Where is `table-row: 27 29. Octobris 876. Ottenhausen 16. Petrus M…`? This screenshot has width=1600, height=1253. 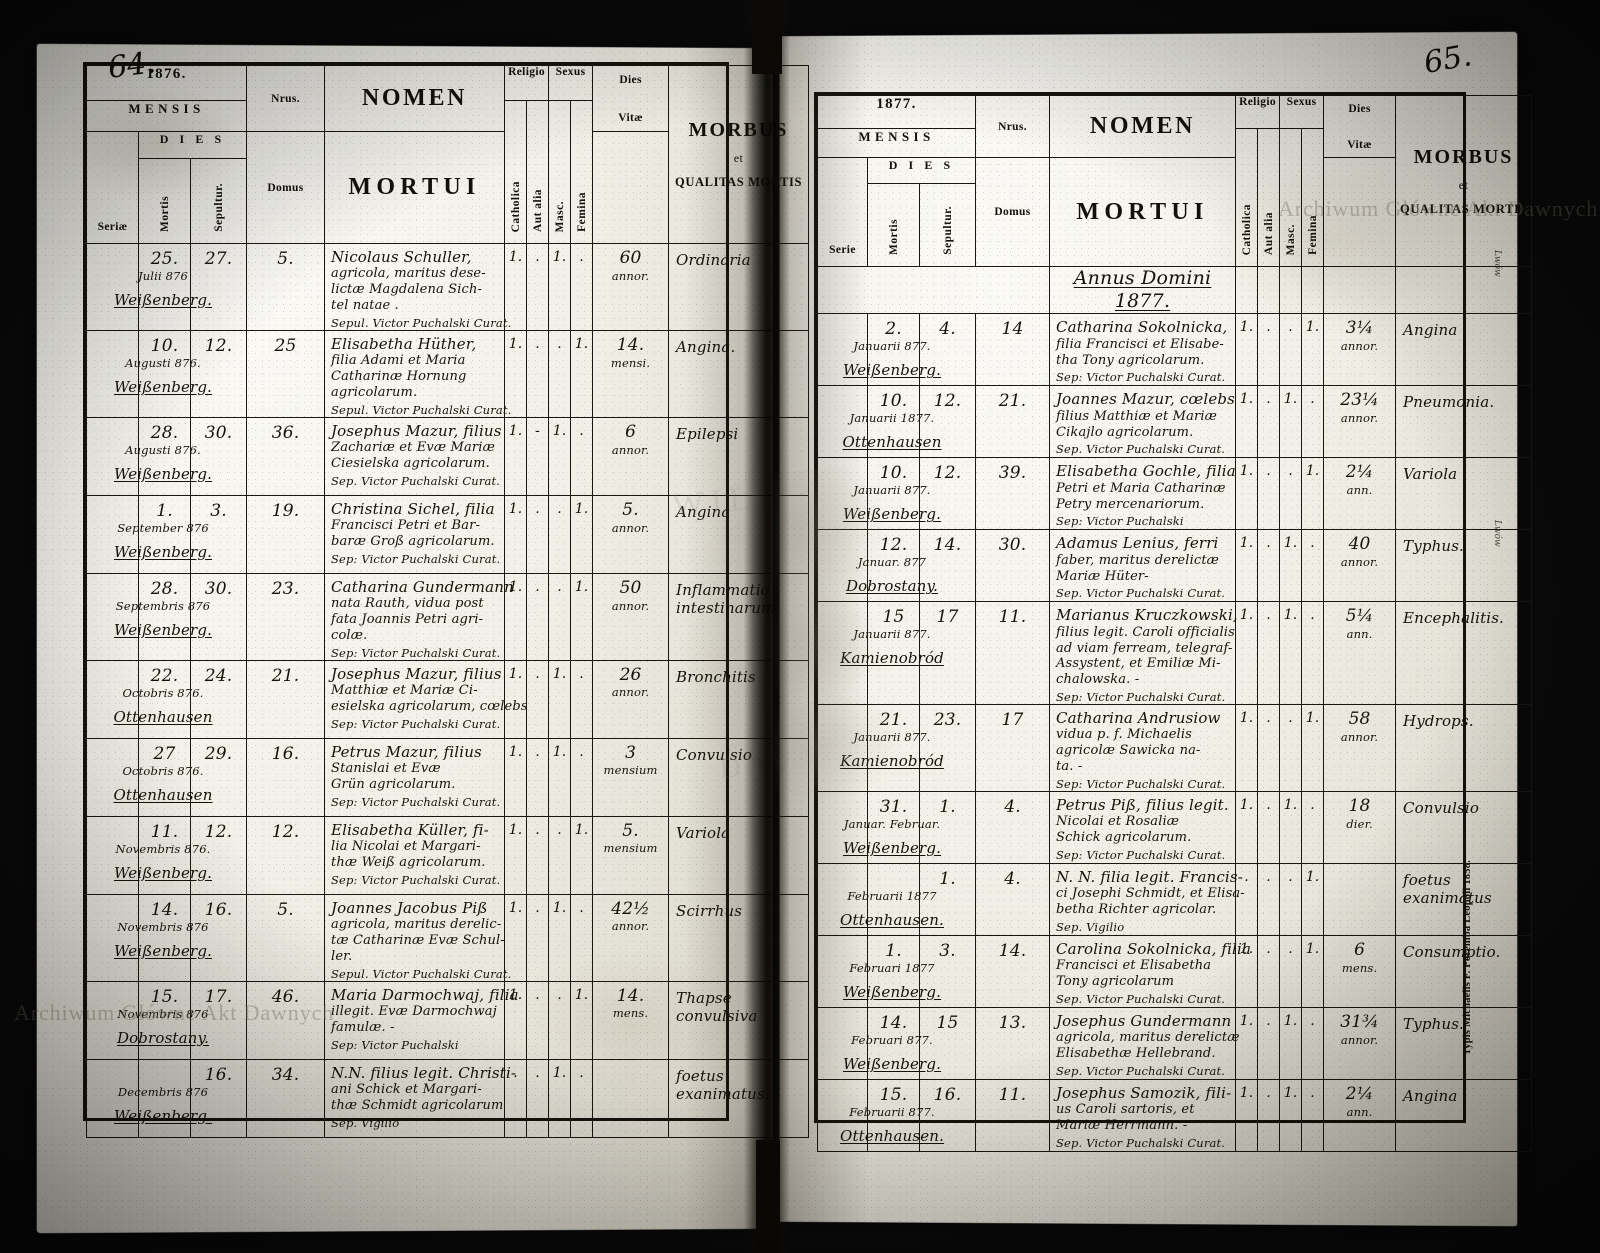
table-row: 27 29. Octobris 876. Ottenhausen 16. Petrus M… is located at coordinates (448, 777).